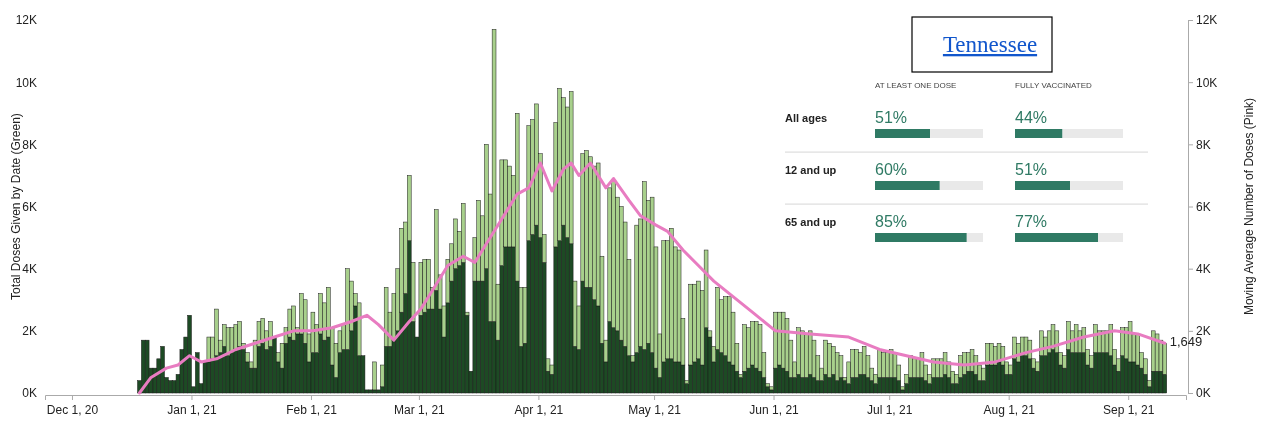 This screenshot has height=422, width=1264. Describe the element at coordinates (420, 409) in the screenshot. I see `x-tick-label: Mar 1, 21` at that location.